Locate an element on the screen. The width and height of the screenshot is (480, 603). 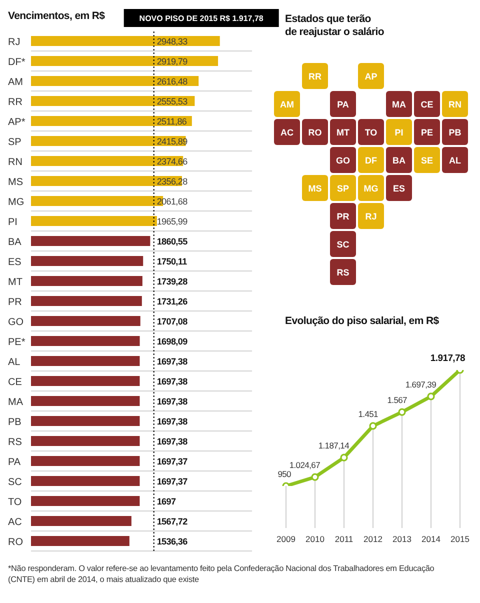
data-label: 2948,33 is located at coordinates (172, 41).